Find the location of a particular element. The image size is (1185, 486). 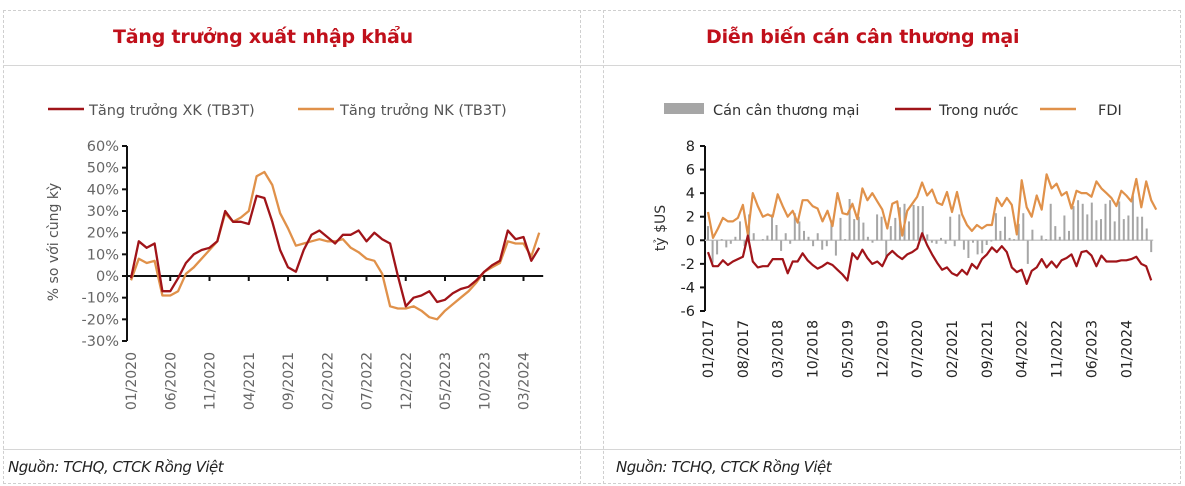

right-x-tick-label: 01/2024 is located at coordinates (1127, 349).